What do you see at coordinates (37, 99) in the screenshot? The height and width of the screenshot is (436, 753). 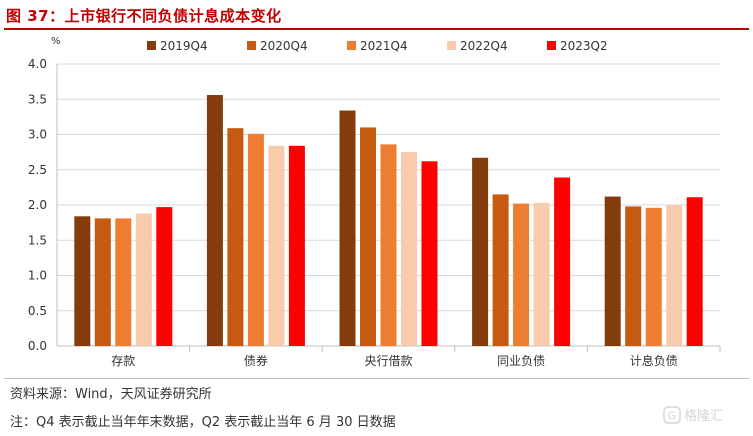 I see `y-tick-label: 3.5` at bounding box center [37, 99].